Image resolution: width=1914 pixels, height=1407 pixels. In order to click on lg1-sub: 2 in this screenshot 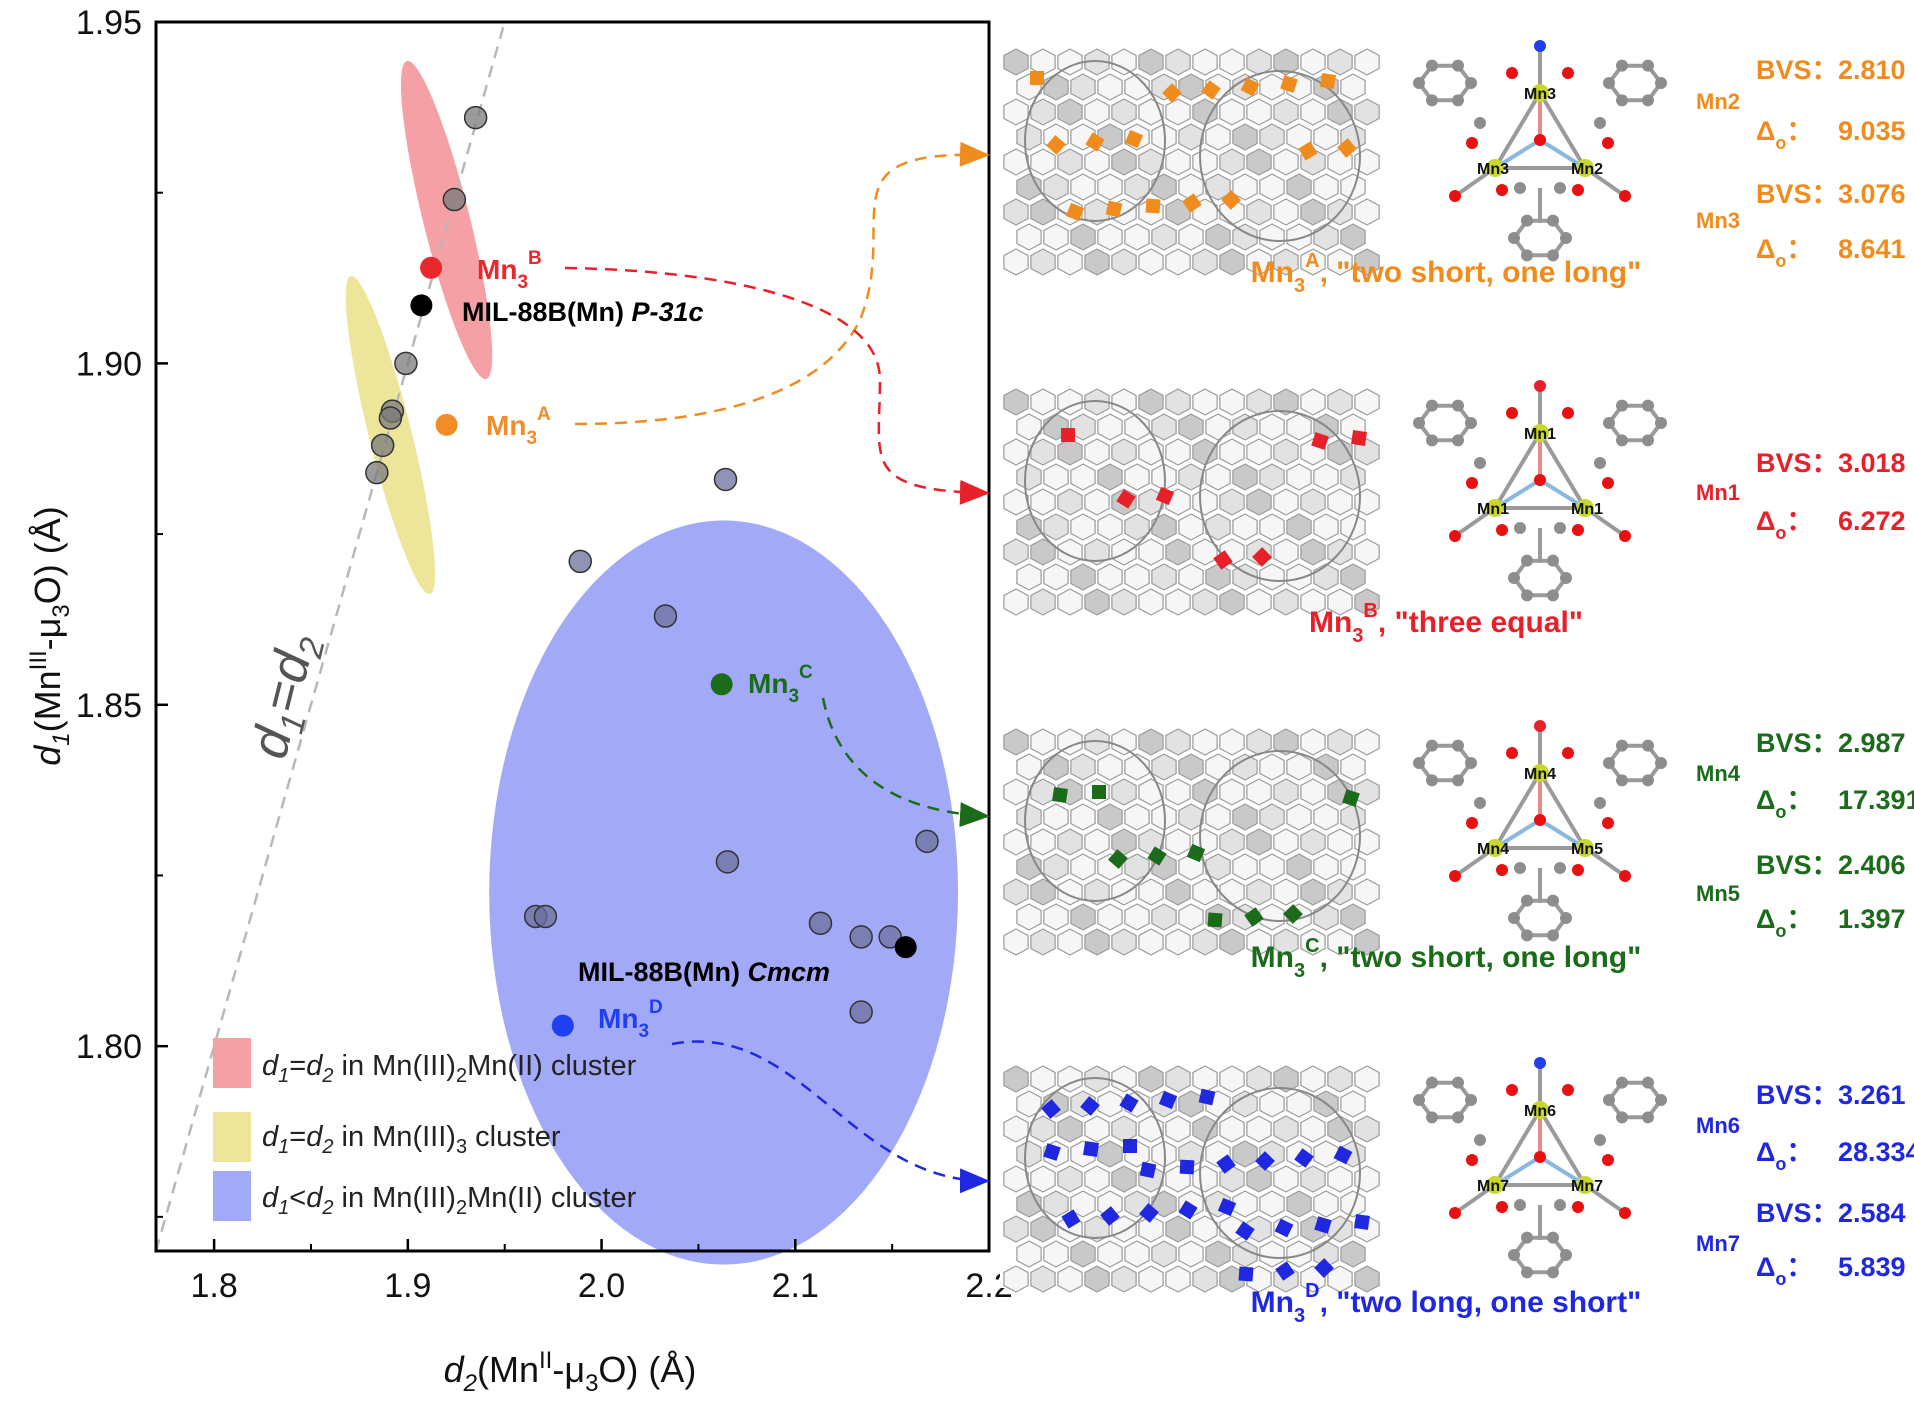, I will do `click(461, 1076)`.